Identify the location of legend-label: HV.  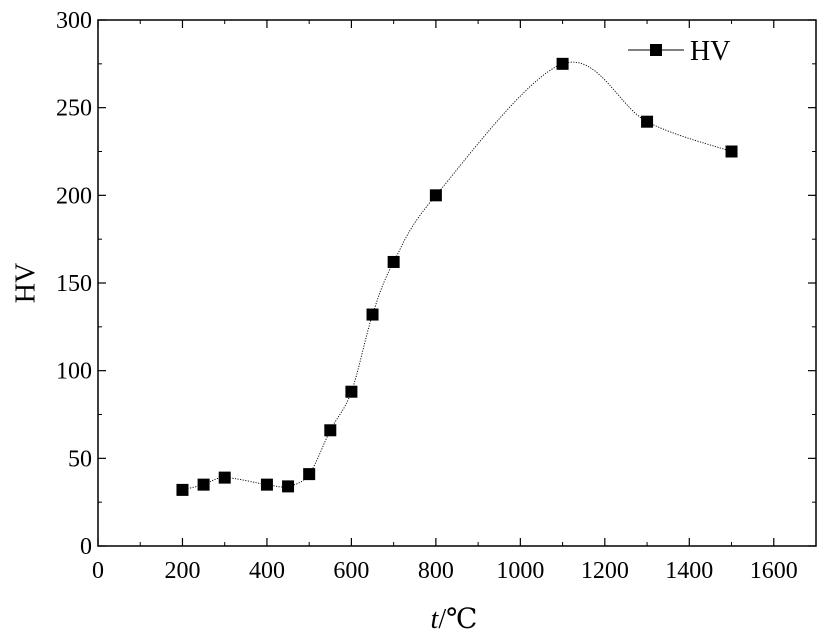
(710, 51).